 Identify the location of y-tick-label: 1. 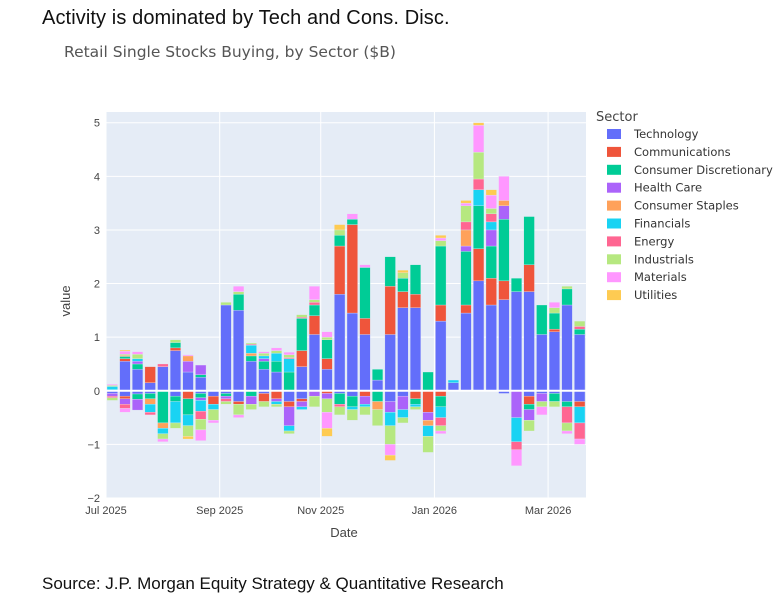
(97, 338).